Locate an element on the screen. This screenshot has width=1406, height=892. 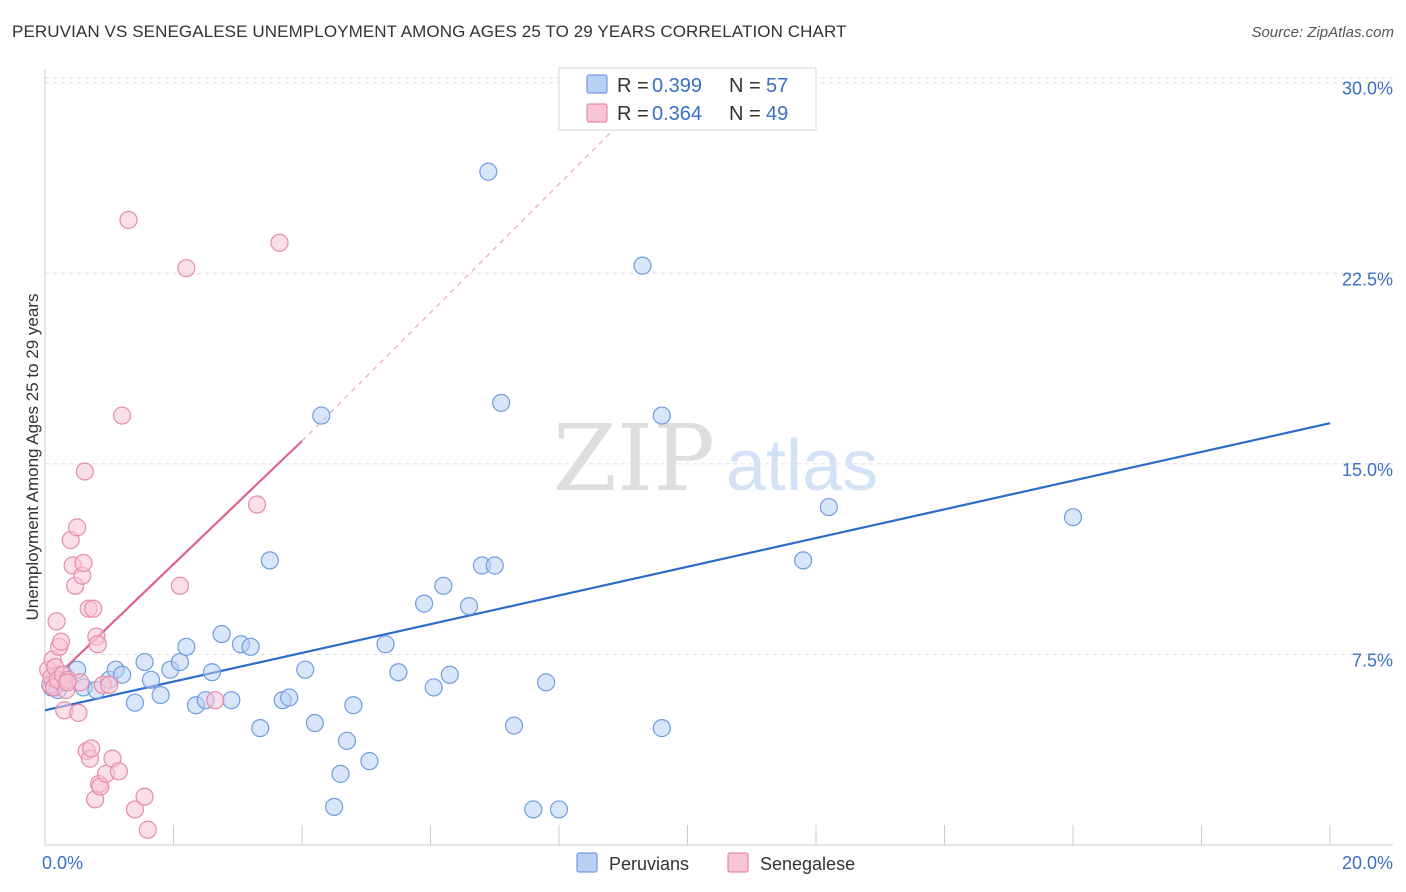
y-tick-label-2: 22.5% is located at coordinates (1367, 279).